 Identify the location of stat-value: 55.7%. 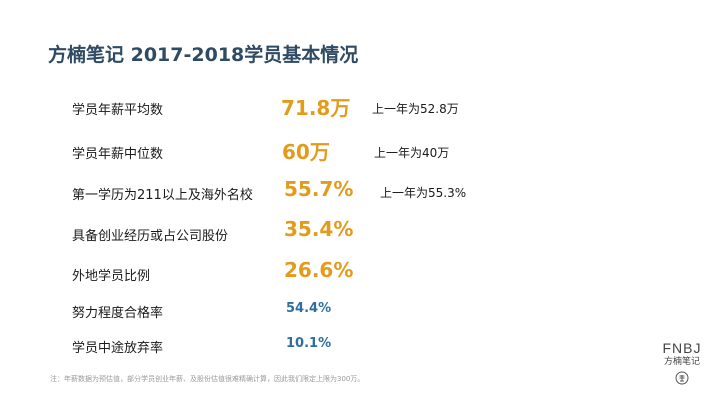
(319, 189).